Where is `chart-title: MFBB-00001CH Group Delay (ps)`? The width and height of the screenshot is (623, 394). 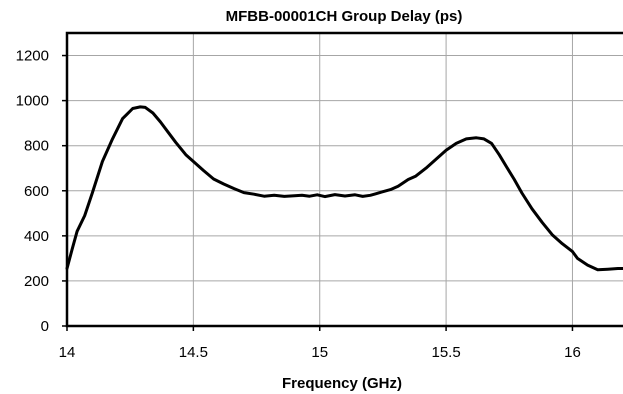 chart-title: MFBB-00001CH Group Delay (ps) is located at coordinates (344, 16).